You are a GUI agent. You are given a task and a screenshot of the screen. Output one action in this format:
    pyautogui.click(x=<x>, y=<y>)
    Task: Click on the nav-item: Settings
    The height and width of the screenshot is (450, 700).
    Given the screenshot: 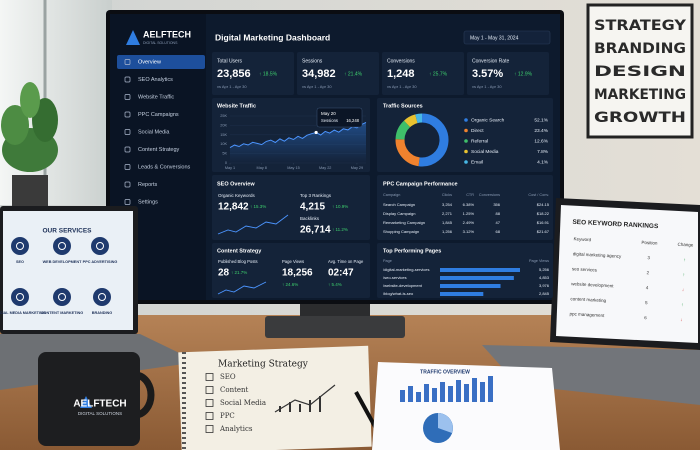 What is the action you would take?
    pyautogui.click(x=148, y=202)
    